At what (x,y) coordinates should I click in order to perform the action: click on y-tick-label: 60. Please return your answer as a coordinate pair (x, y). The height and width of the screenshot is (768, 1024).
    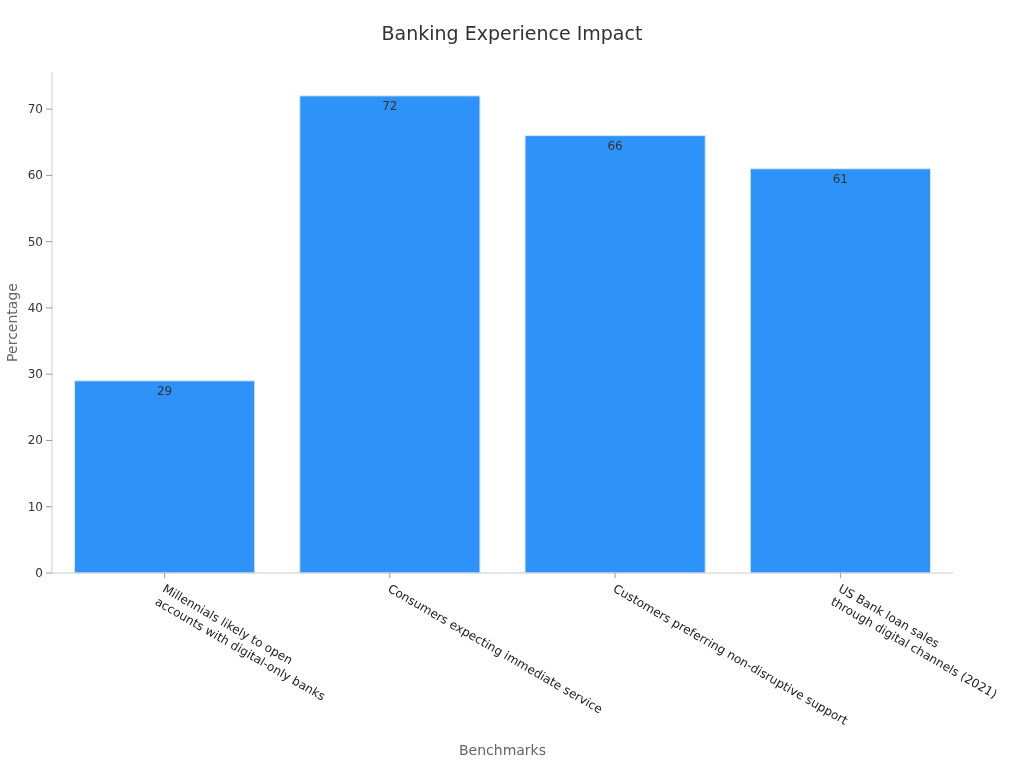
    Looking at the image, I should click on (35, 175).